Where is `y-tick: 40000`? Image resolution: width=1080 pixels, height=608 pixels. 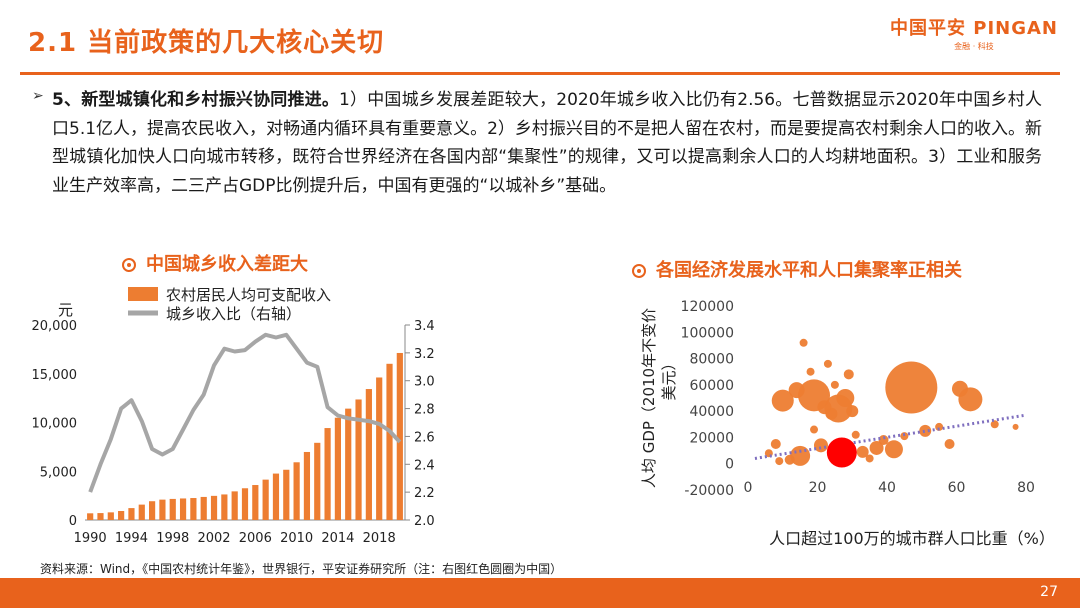
y-tick: 40000 is located at coordinates (711, 412).